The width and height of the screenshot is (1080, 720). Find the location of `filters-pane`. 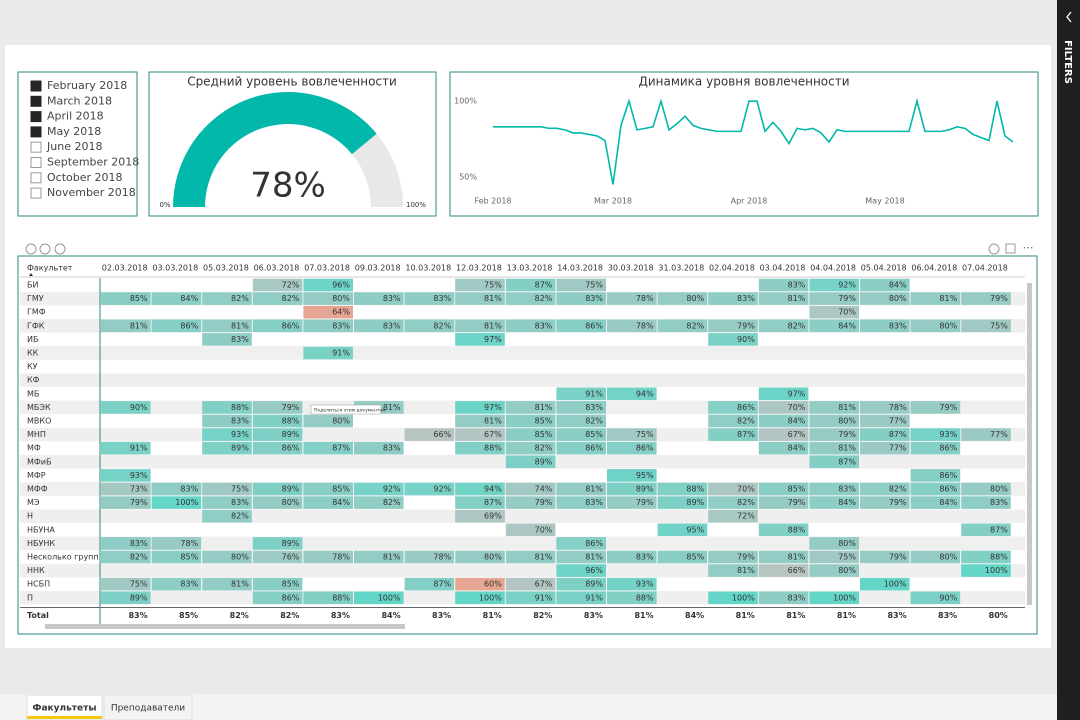

filters-pane is located at coordinates (1068, 360).